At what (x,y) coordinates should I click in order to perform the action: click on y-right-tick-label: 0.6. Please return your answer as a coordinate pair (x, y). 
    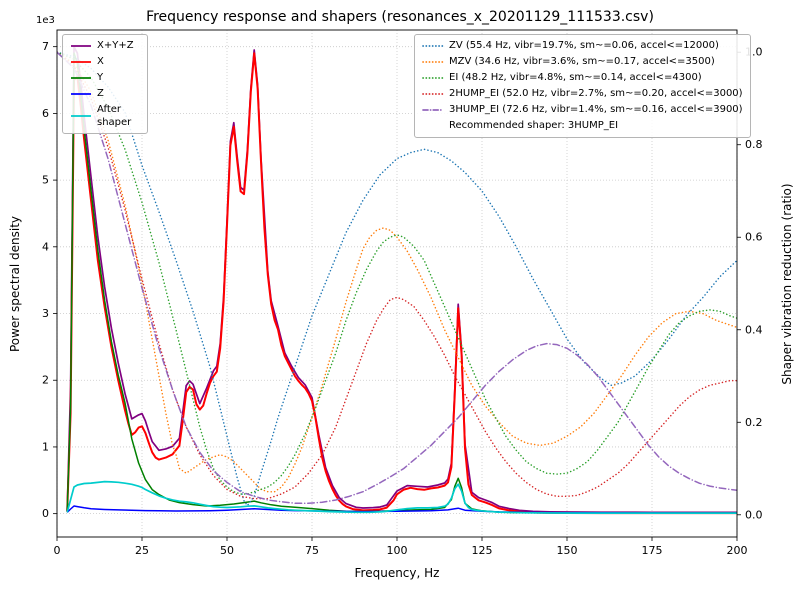
    Looking at the image, I should click on (754, 237).